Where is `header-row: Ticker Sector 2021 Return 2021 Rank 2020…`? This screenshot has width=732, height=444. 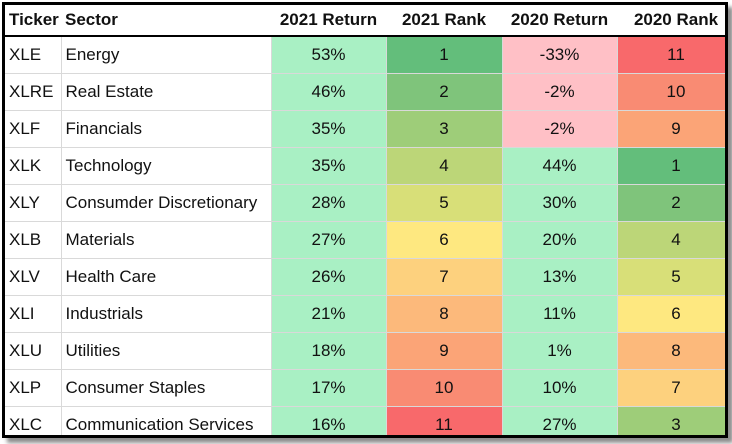
header-row: Ticker Sector 2021 Return 2021 Rank 2020… is located at coordinates (365, 21).